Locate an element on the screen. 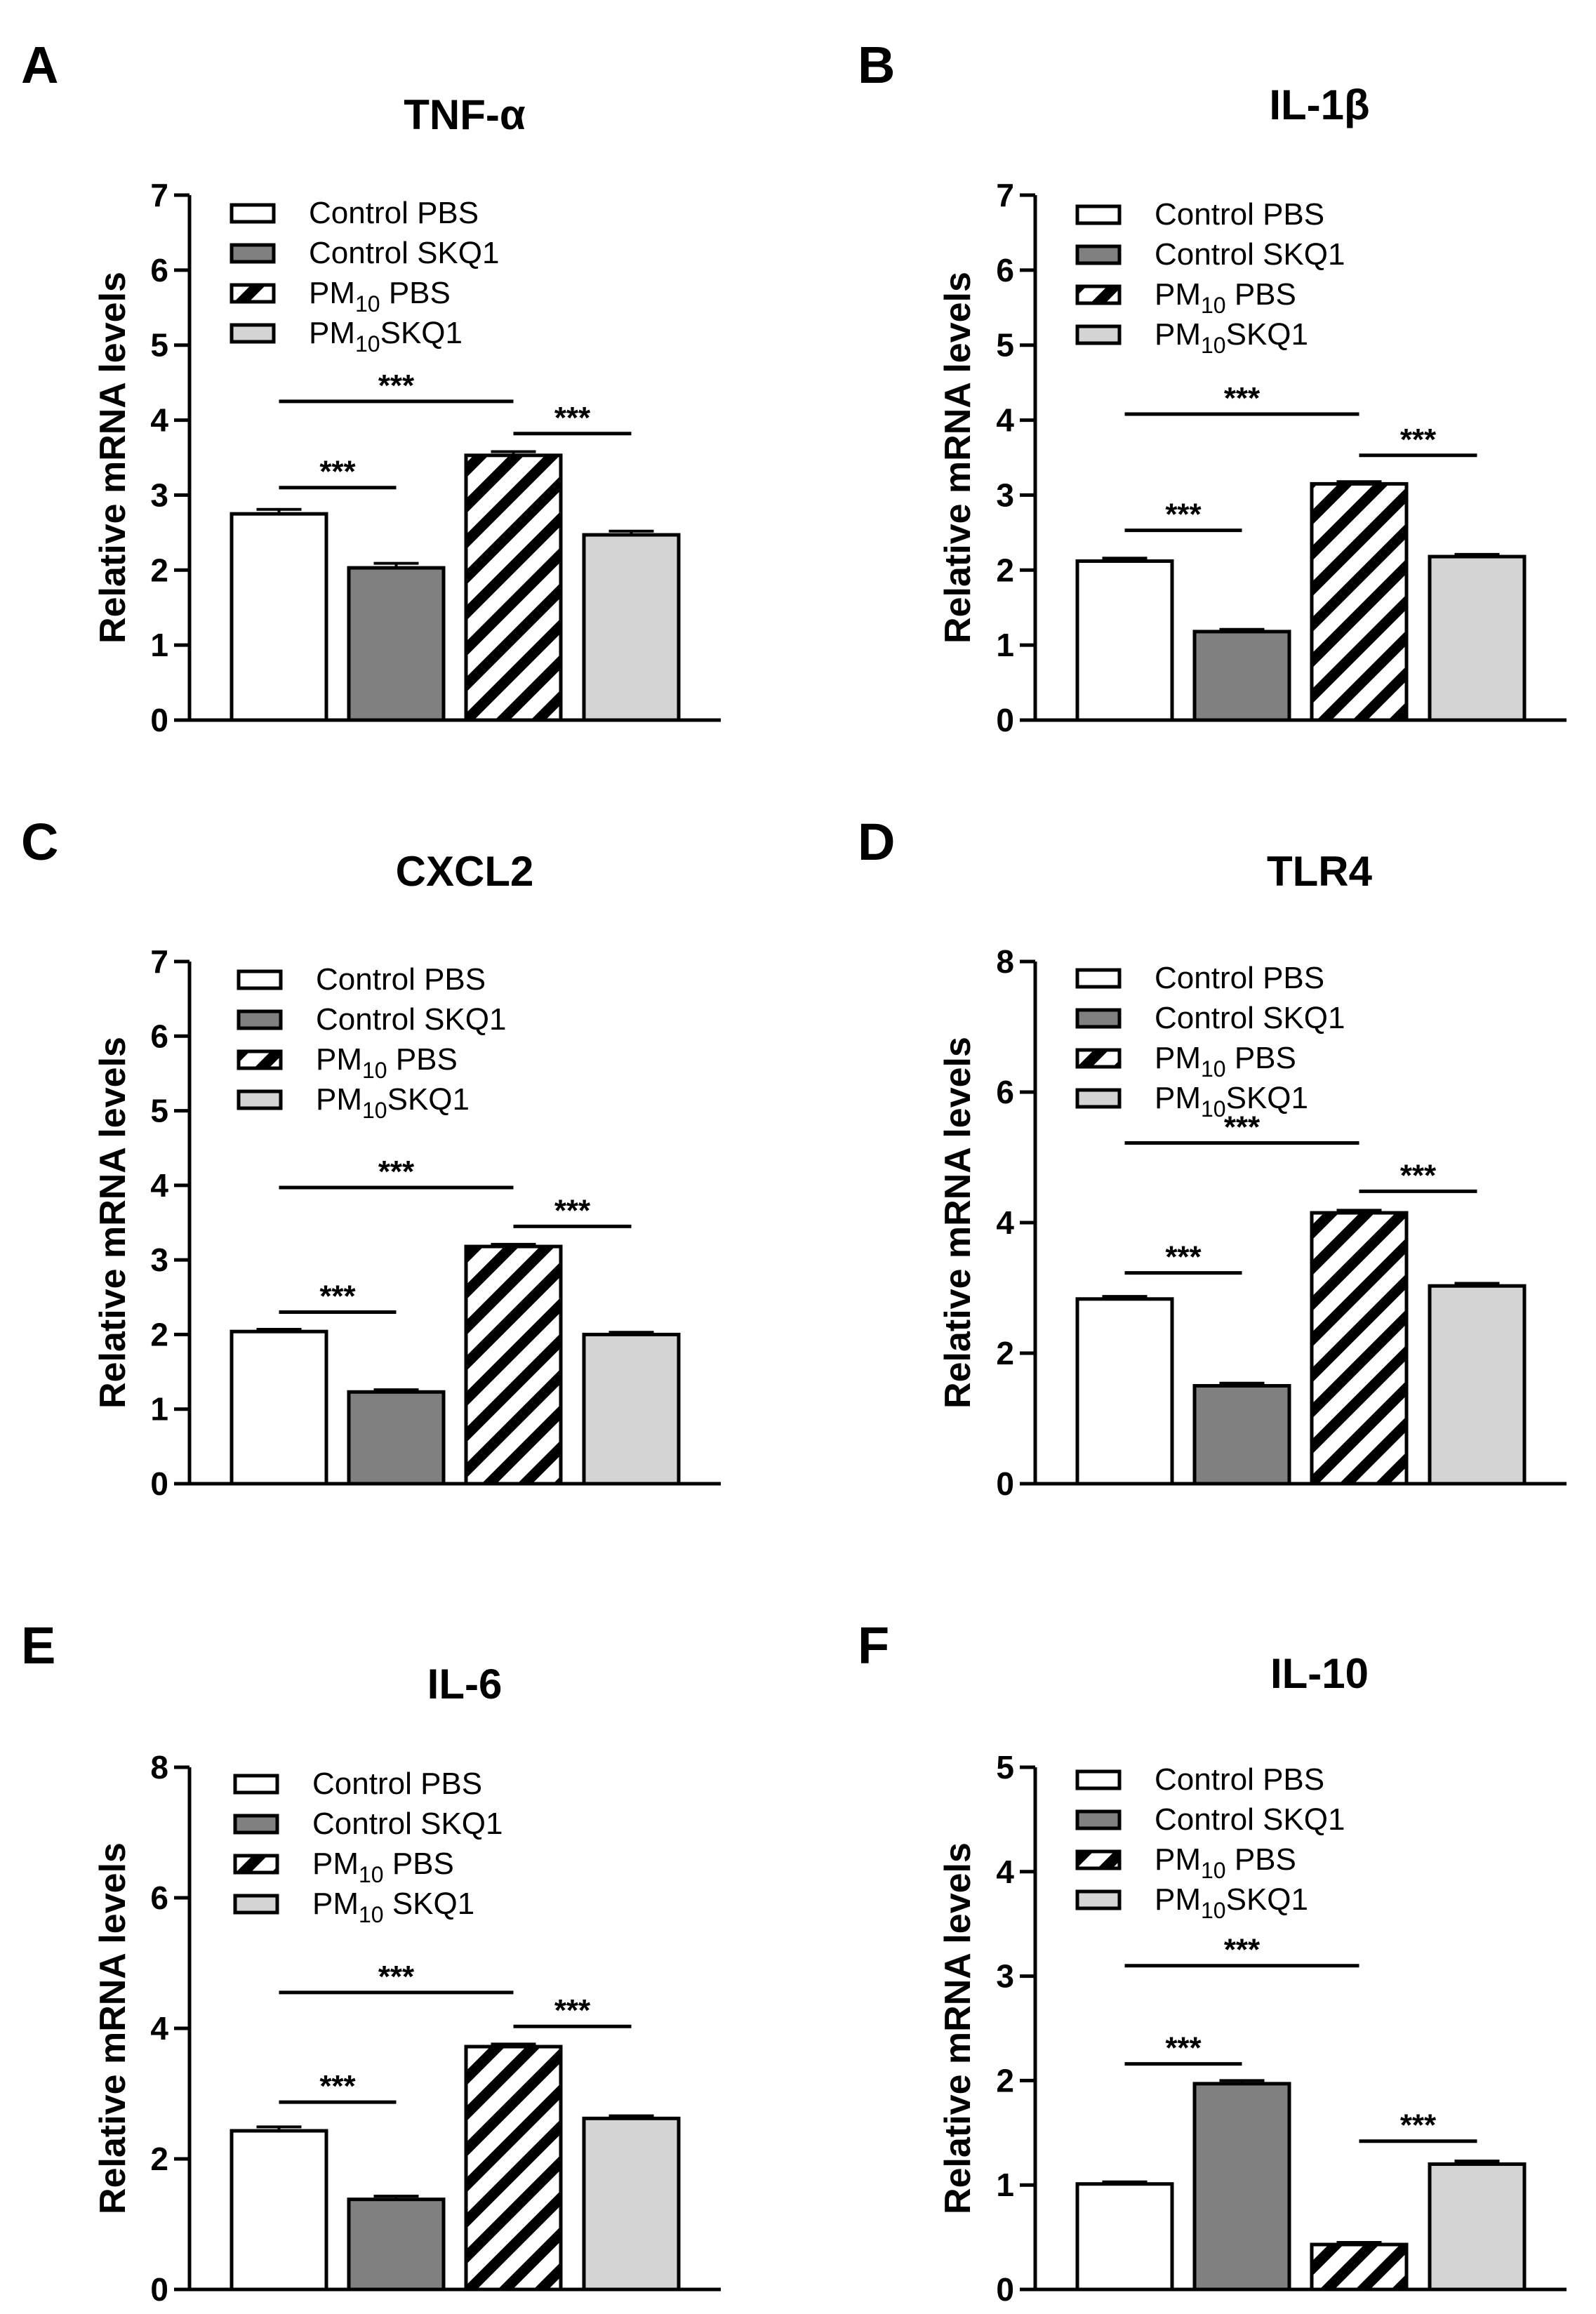  panel-letter: A is located at coordinates (39, 65).